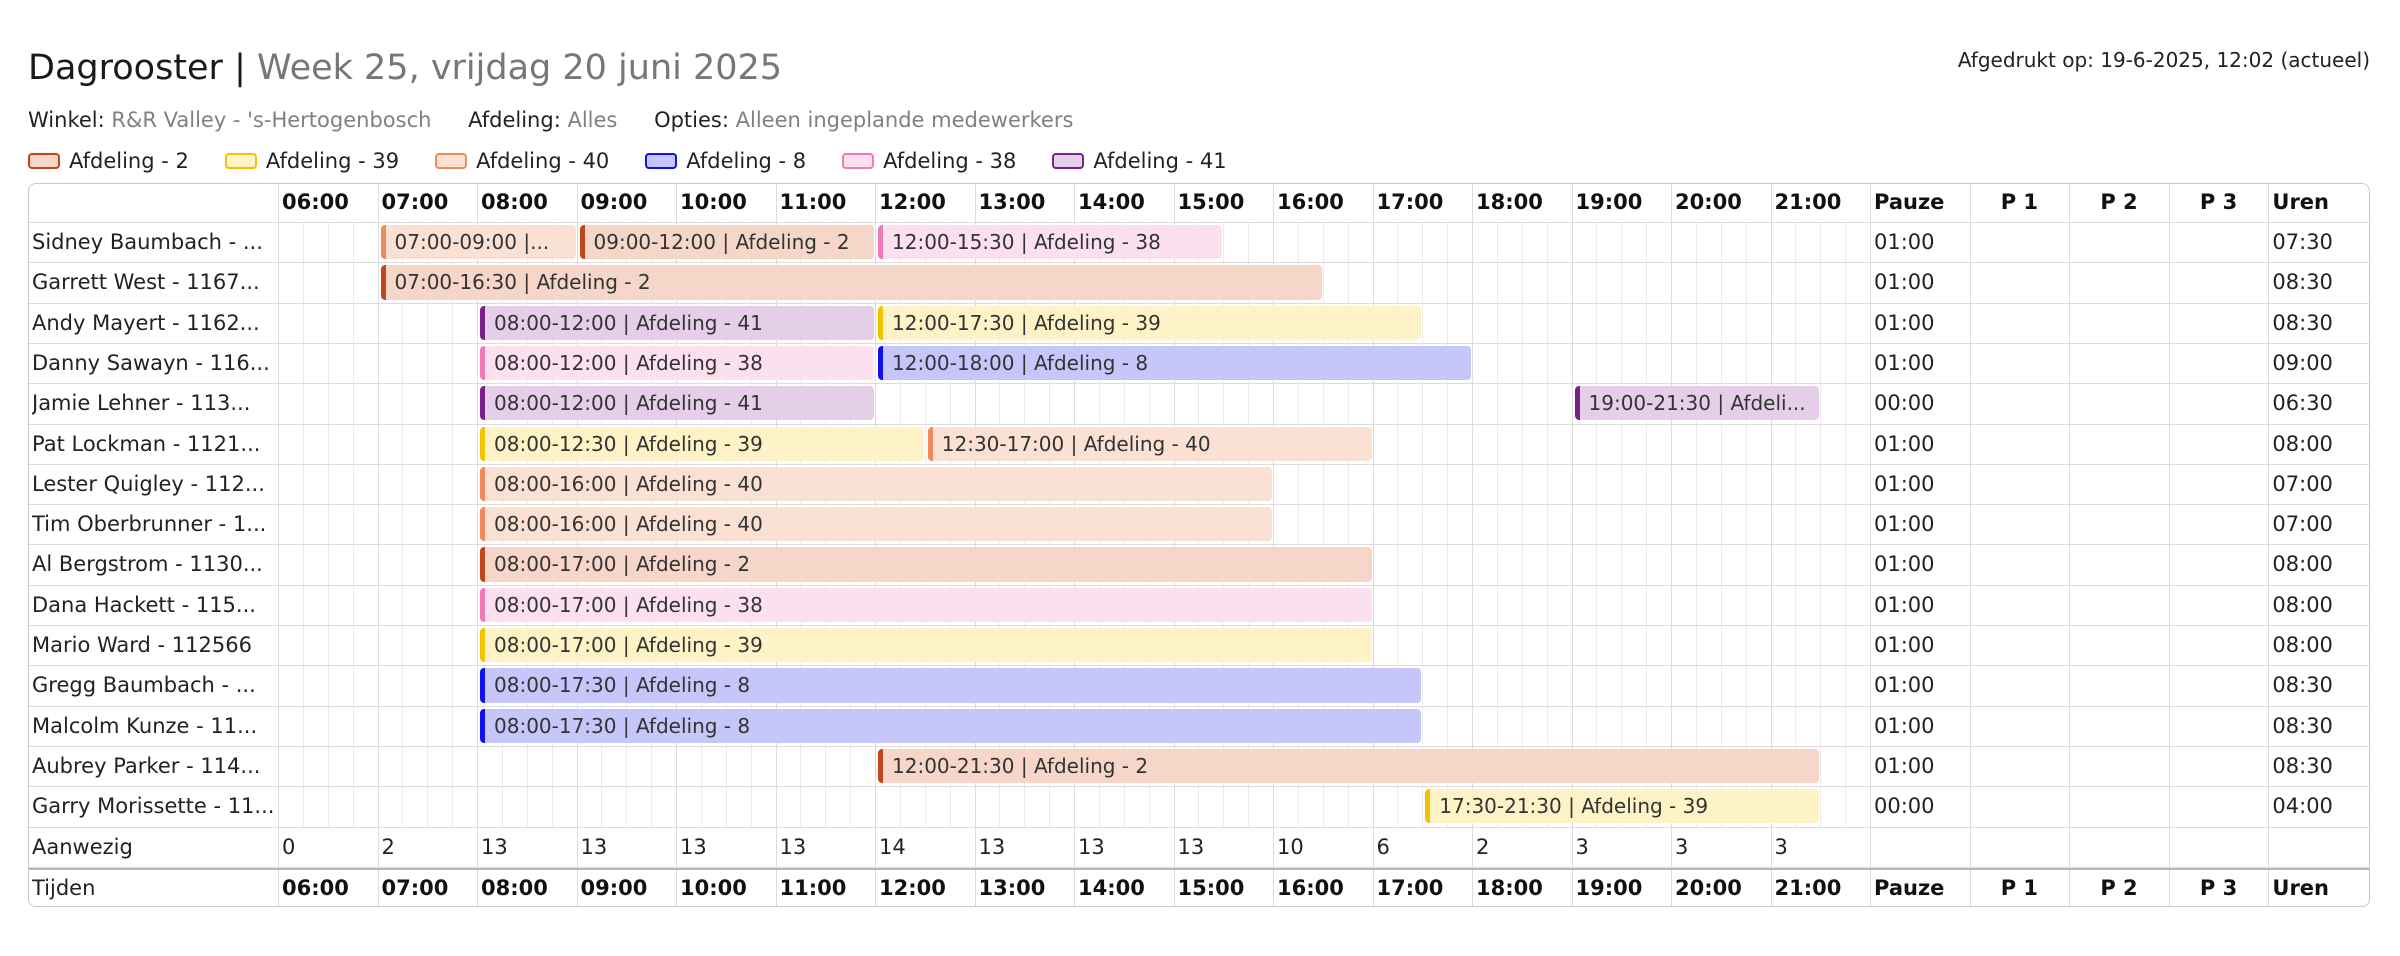 This screenshot has width=2400, height=956. Describe the element at coordinates (592, 120) in the screenshot. I see `department-value: Alles` at that location.